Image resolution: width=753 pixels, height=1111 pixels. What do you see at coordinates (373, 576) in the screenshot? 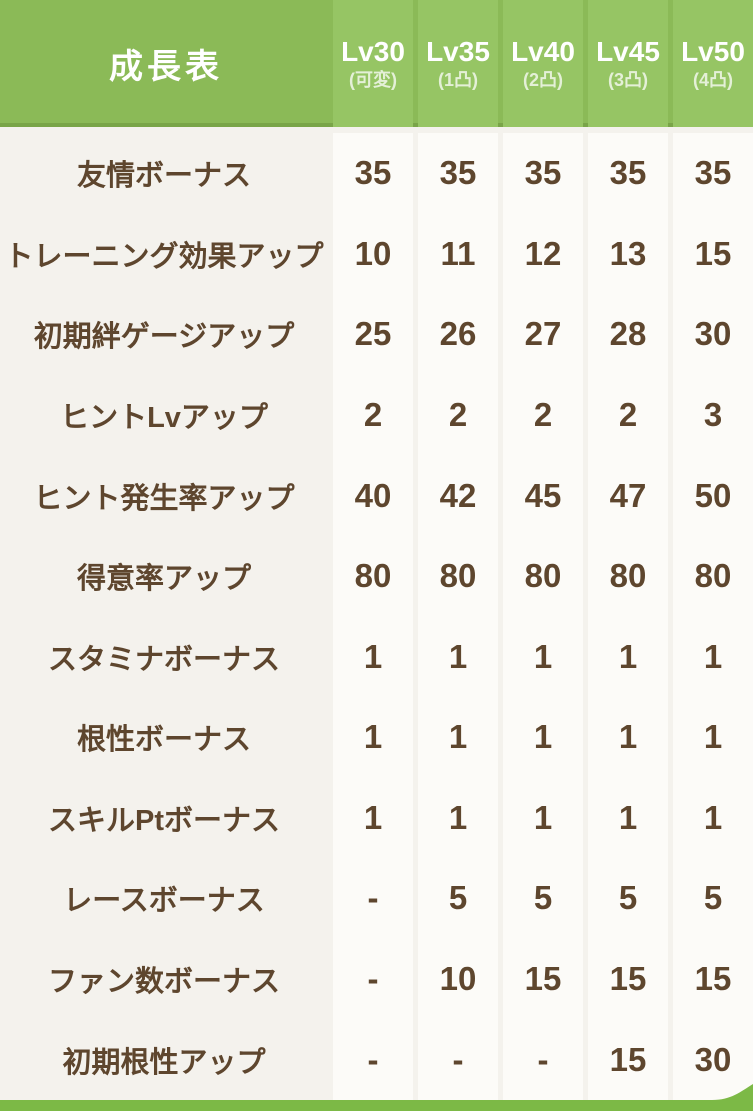
I see `value-cell-lv30: 80` at bounding box center [373, 576].